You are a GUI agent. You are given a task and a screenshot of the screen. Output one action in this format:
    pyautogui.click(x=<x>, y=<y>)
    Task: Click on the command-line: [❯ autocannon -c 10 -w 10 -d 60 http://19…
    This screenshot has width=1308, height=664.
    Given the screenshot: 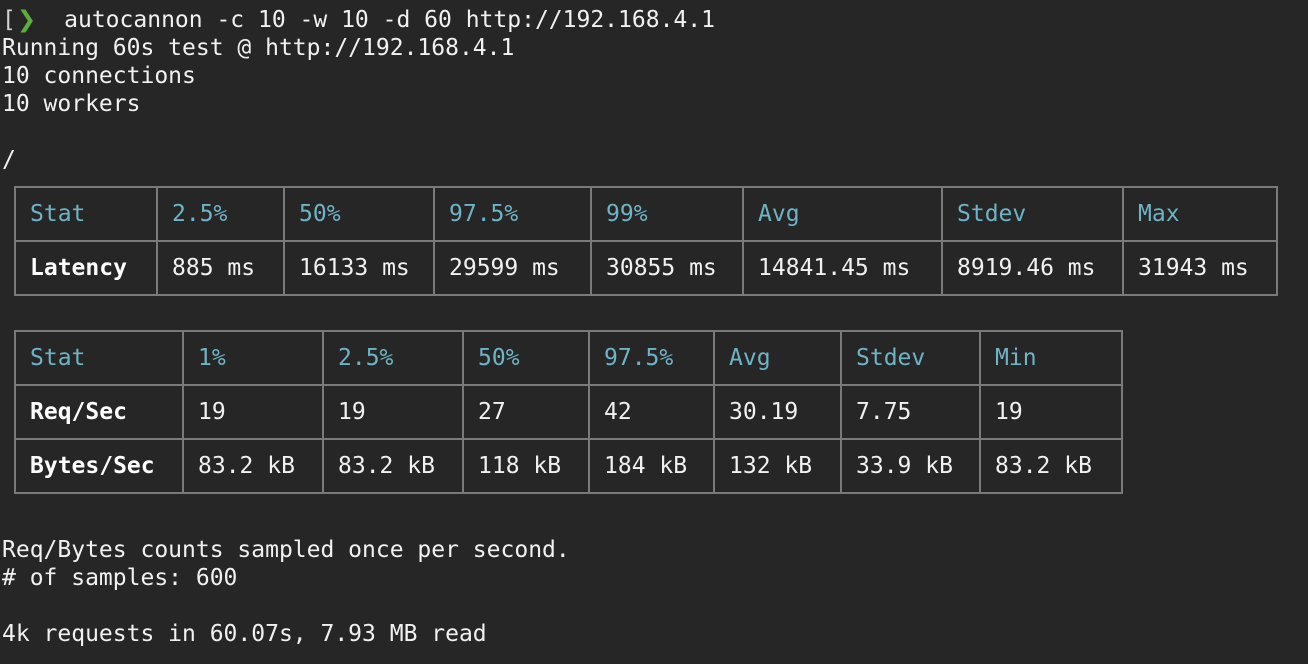 What is the action you would take?
    pyautogui.click(x=655, y=20)
    